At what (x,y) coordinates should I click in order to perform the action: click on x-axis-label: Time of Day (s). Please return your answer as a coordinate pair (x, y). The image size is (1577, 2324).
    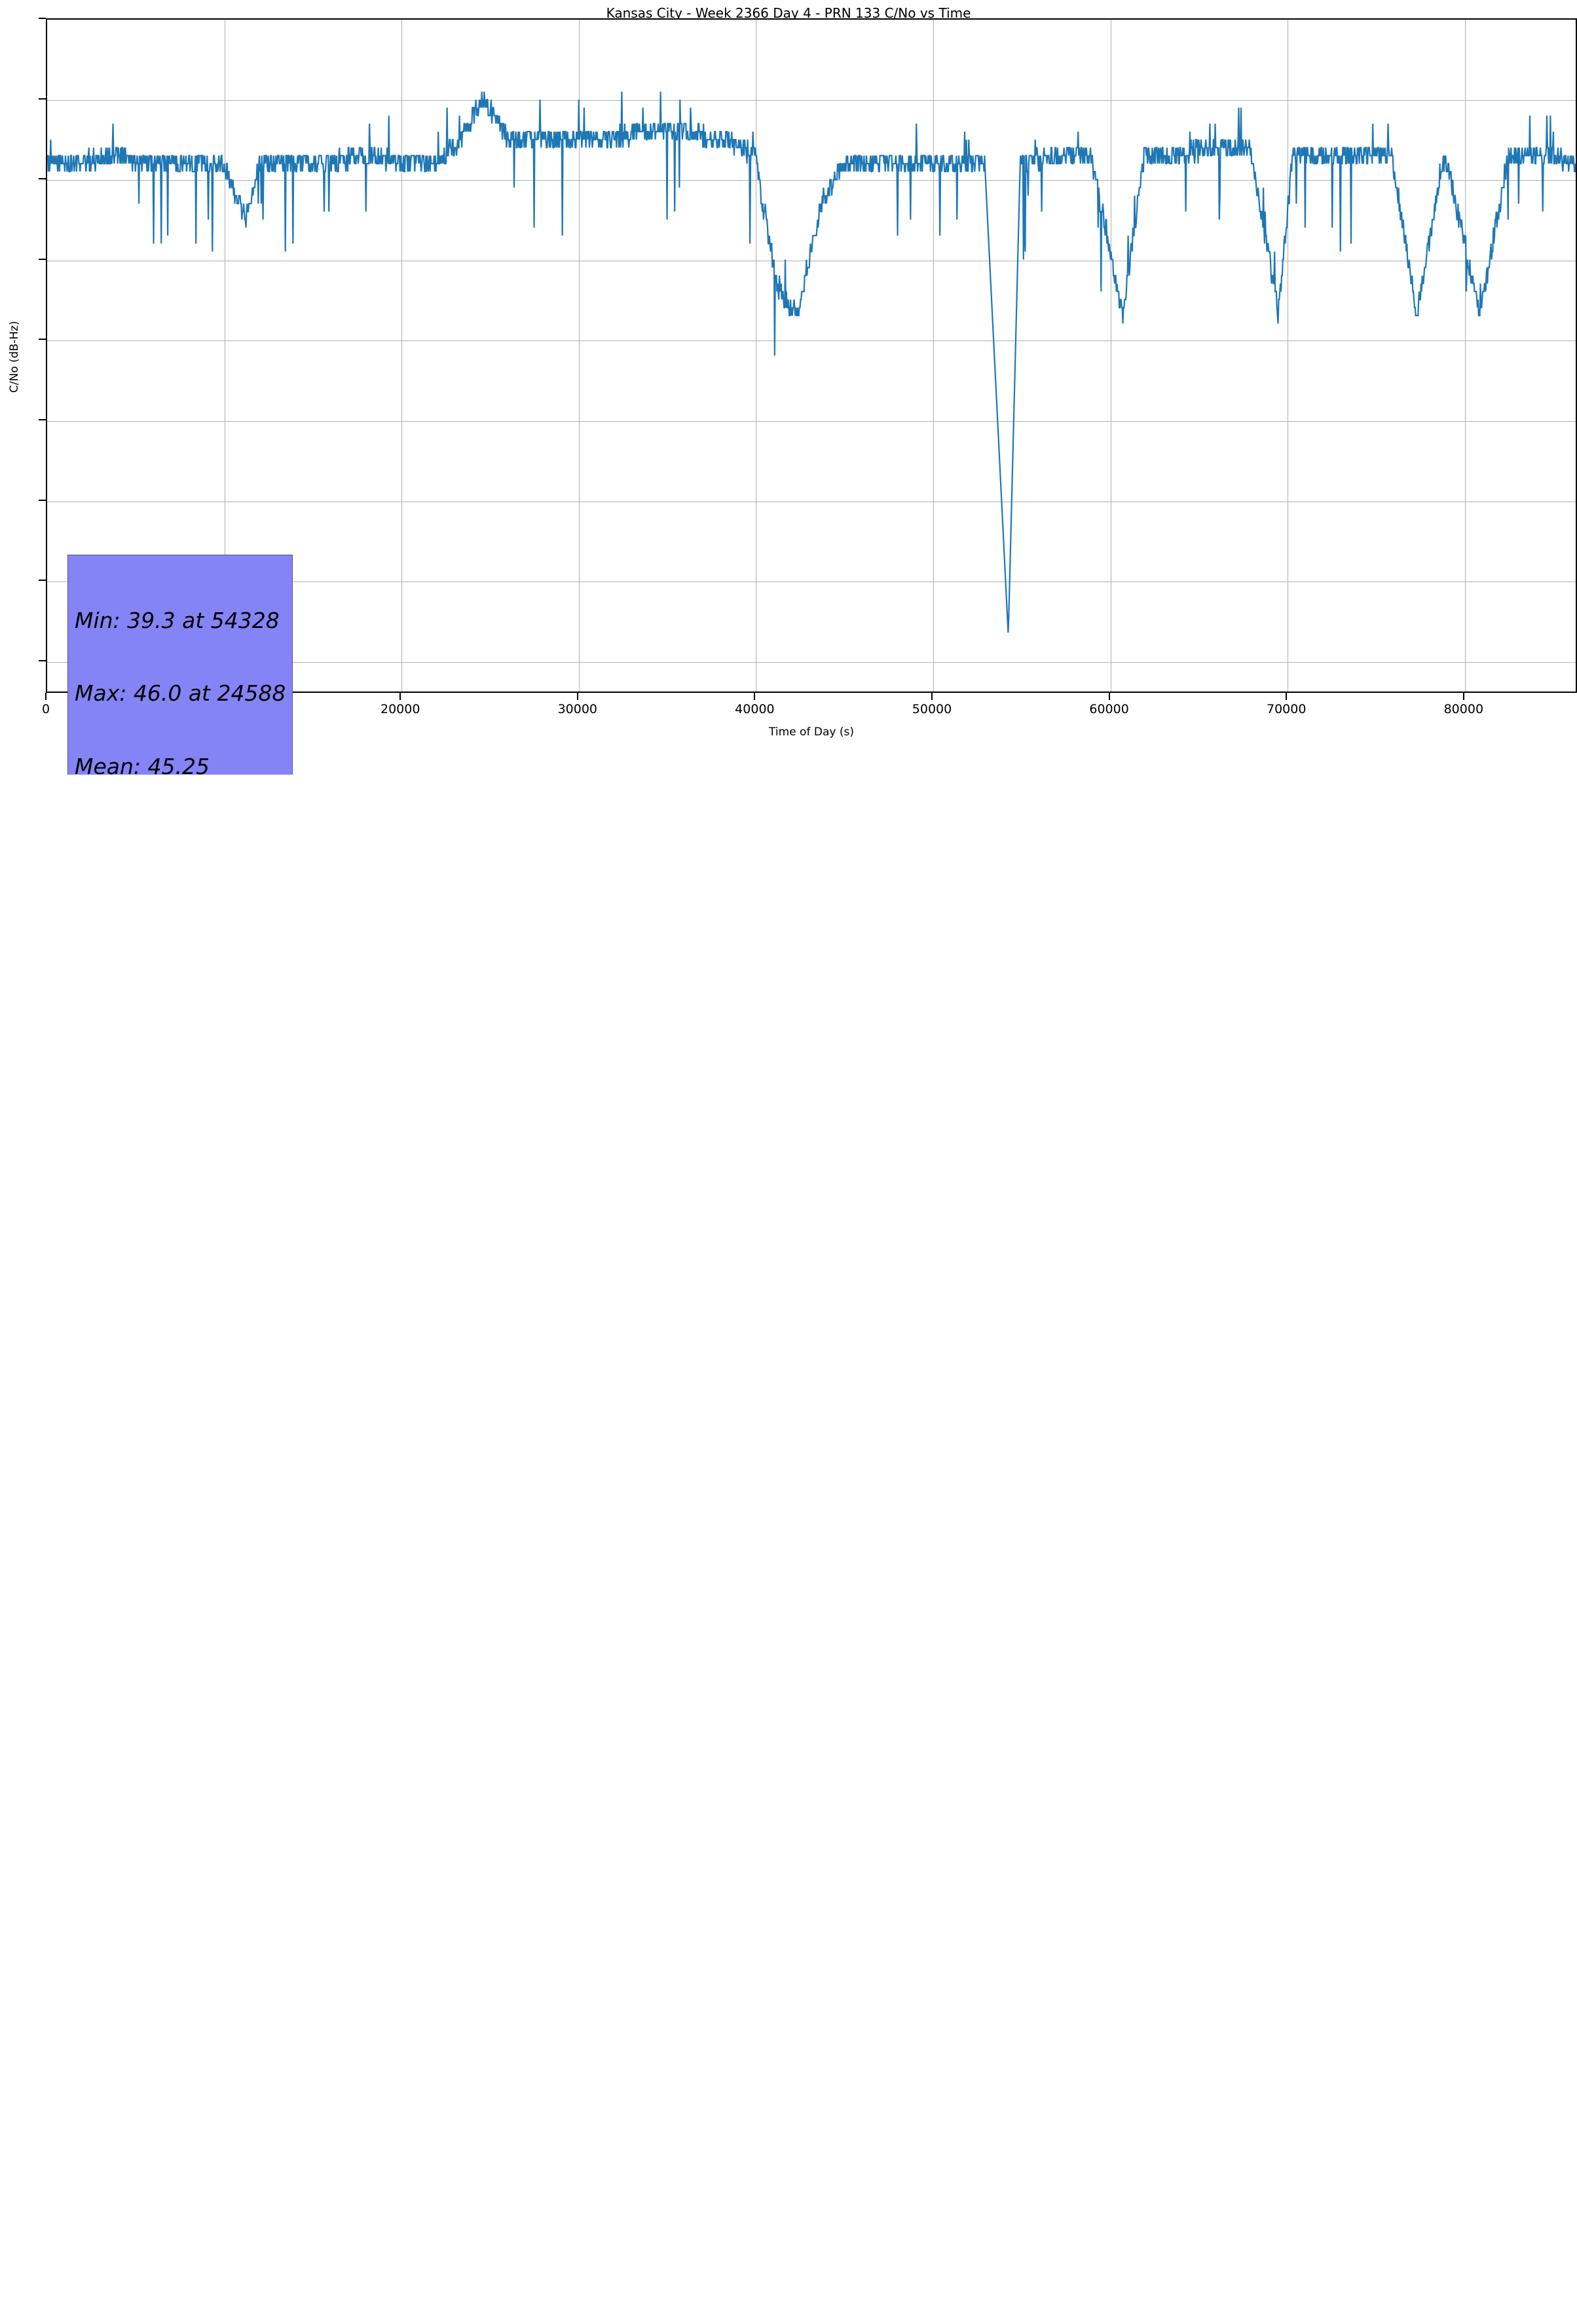
    Looking at the image, I should click on (811, 732).